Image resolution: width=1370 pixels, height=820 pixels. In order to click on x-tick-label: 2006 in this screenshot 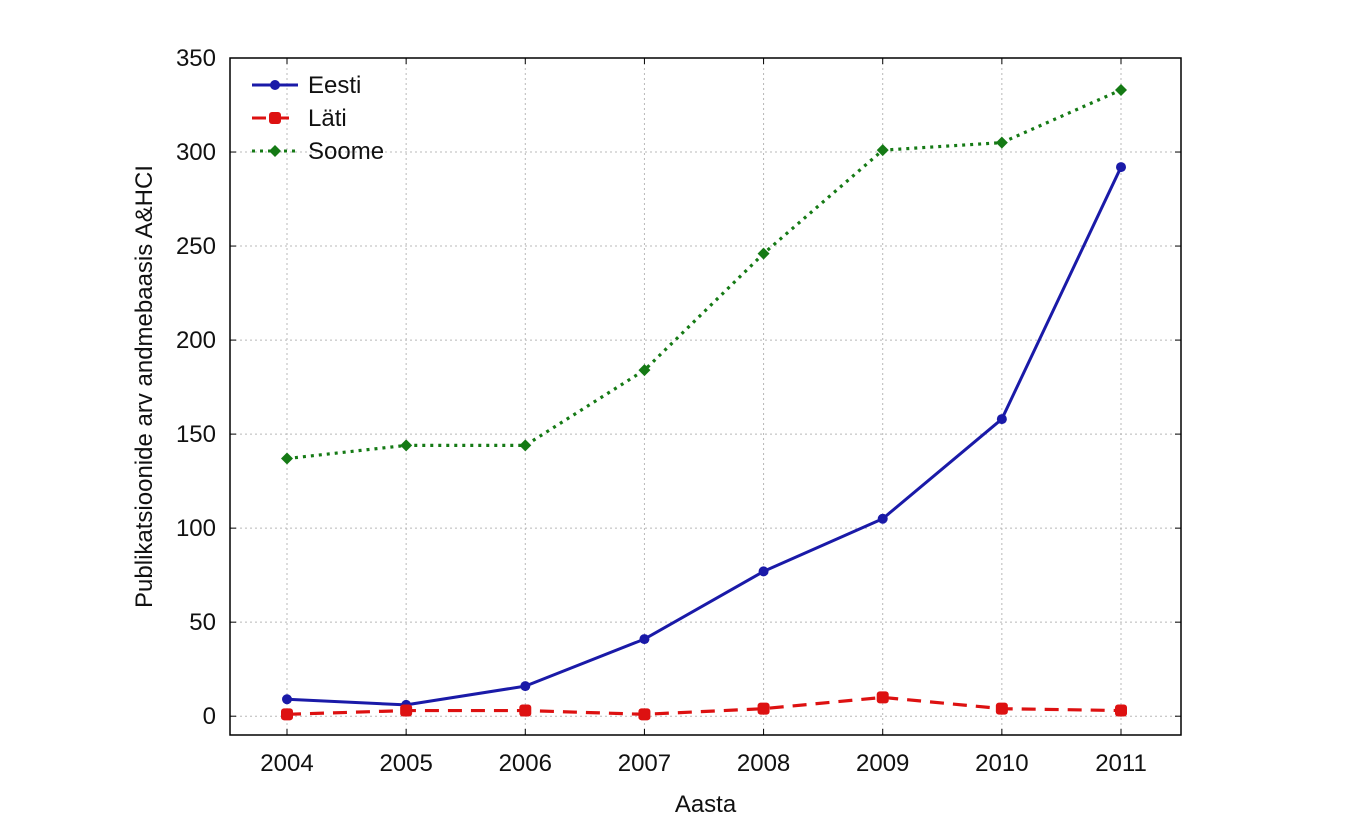, I will do `click(525, 763)`.